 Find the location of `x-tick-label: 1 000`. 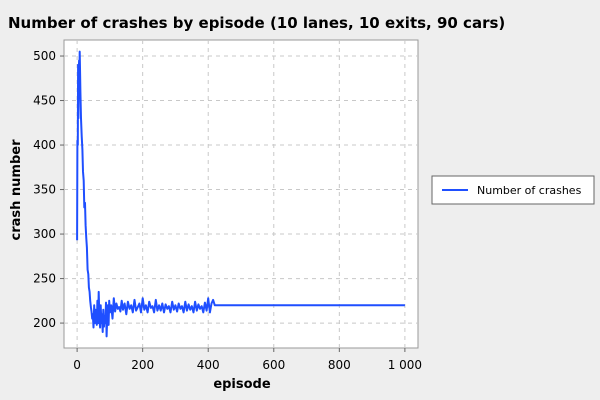

x-tick-label: 1 000 is located at coordinates (405, 365).